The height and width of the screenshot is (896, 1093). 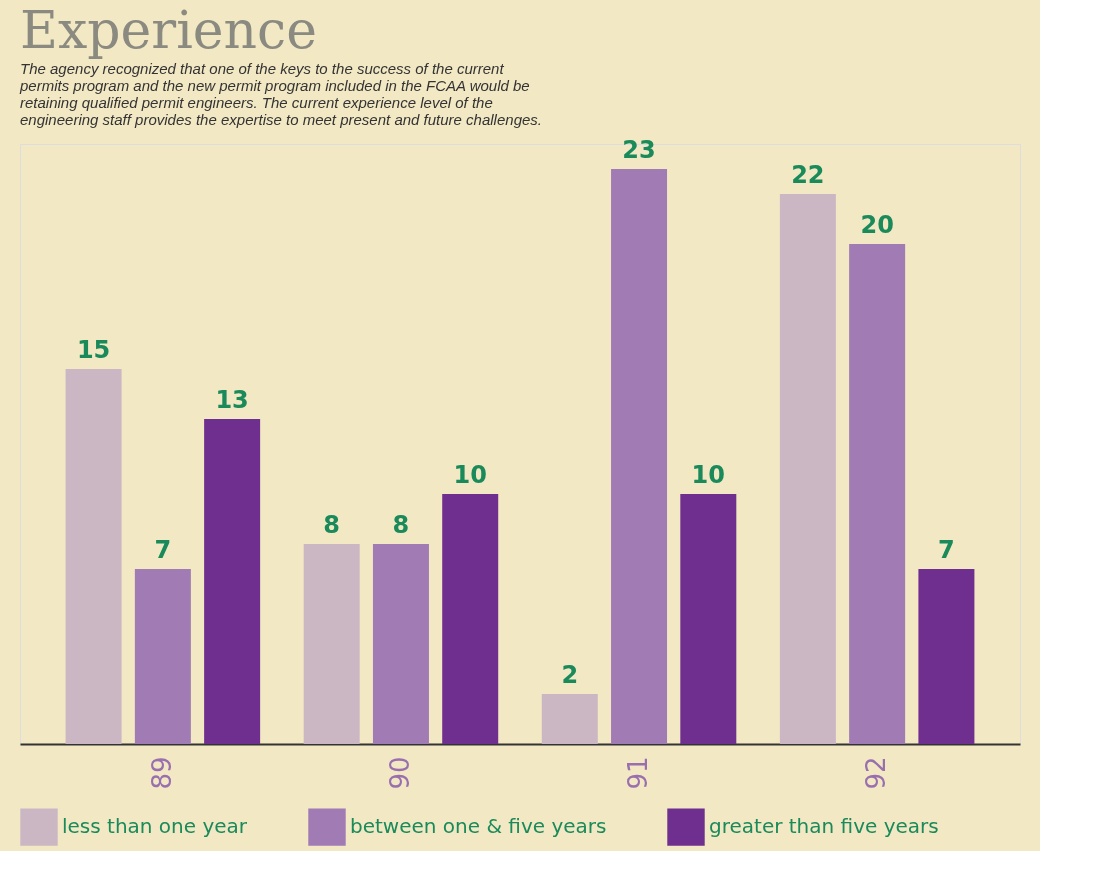 I want to click on data-label: 15, so click(x=93, y=350).